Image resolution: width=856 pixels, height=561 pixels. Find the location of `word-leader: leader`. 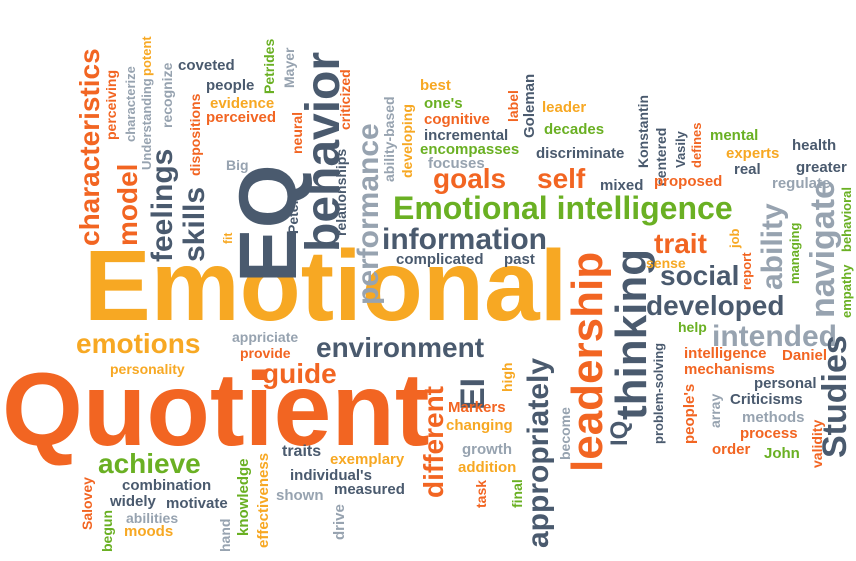

word-leader: leader is located at coordinates (564, 107).